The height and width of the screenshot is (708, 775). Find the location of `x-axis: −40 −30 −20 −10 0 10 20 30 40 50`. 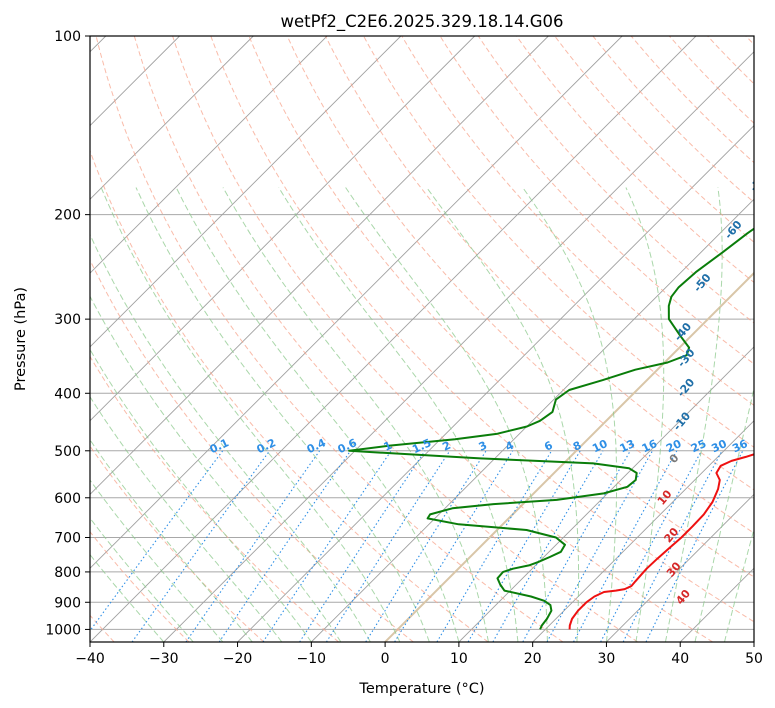

x-axis: −40 −30 −20 −10 0 10 20 30 40 50 is located at coordinates (419, 654).